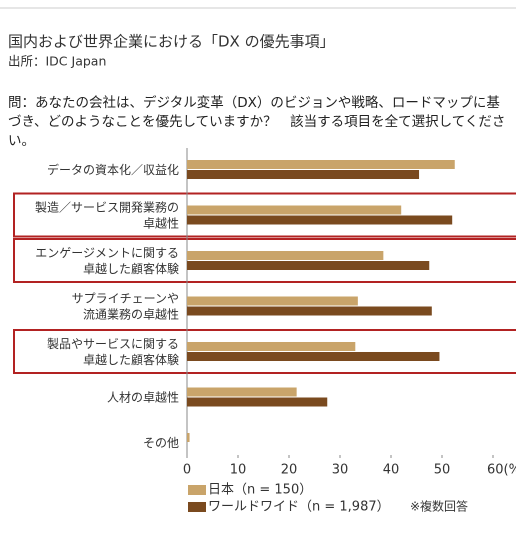 The width and height of the screenshot is (516, 533). Describe the element at coordinates (143, 397) in the screenshot. I see `y-tick-label: 人材の卓越性` at that location.